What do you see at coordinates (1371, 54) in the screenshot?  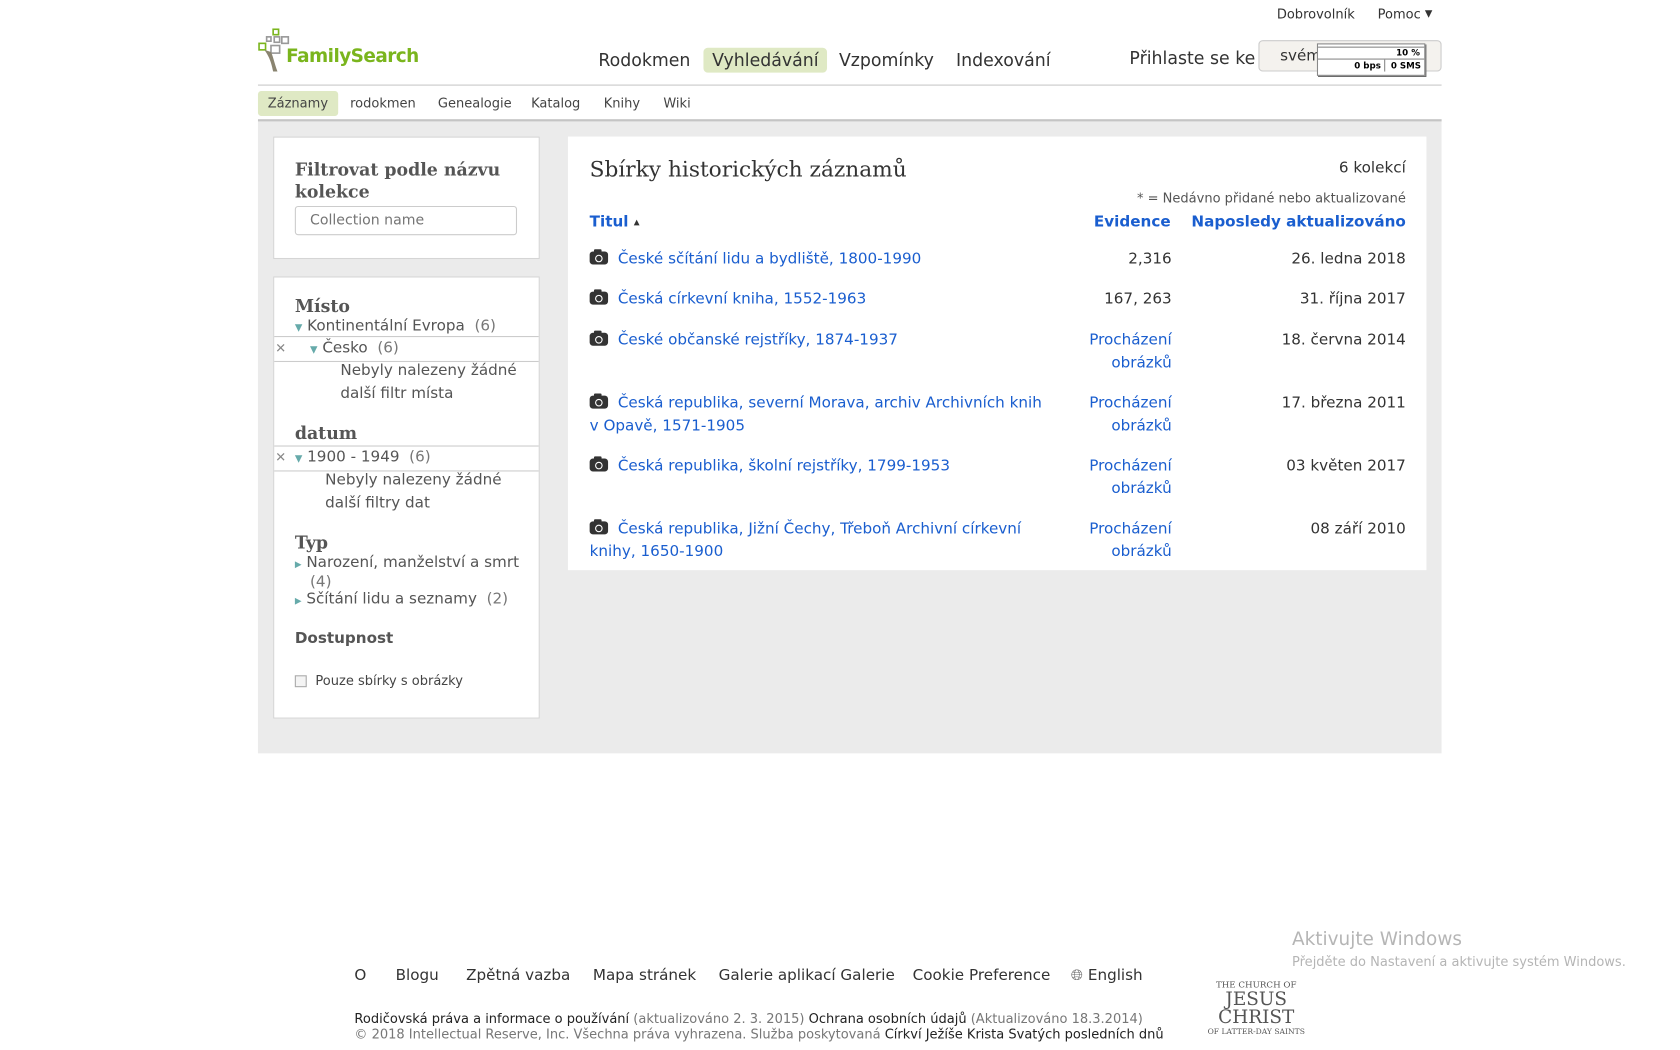 I see `percent-readout: 10 %` at bounding box center [1371, 54].